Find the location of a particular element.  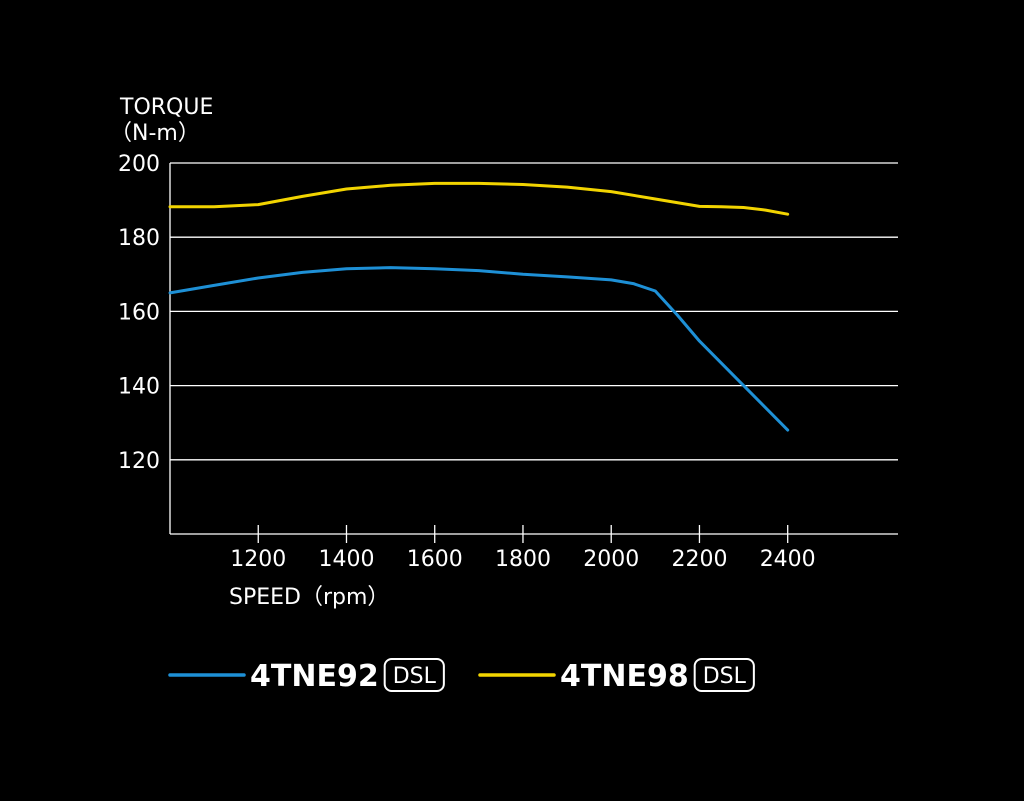

x-tick-label: 2000 is located at coordinates (611, 559).